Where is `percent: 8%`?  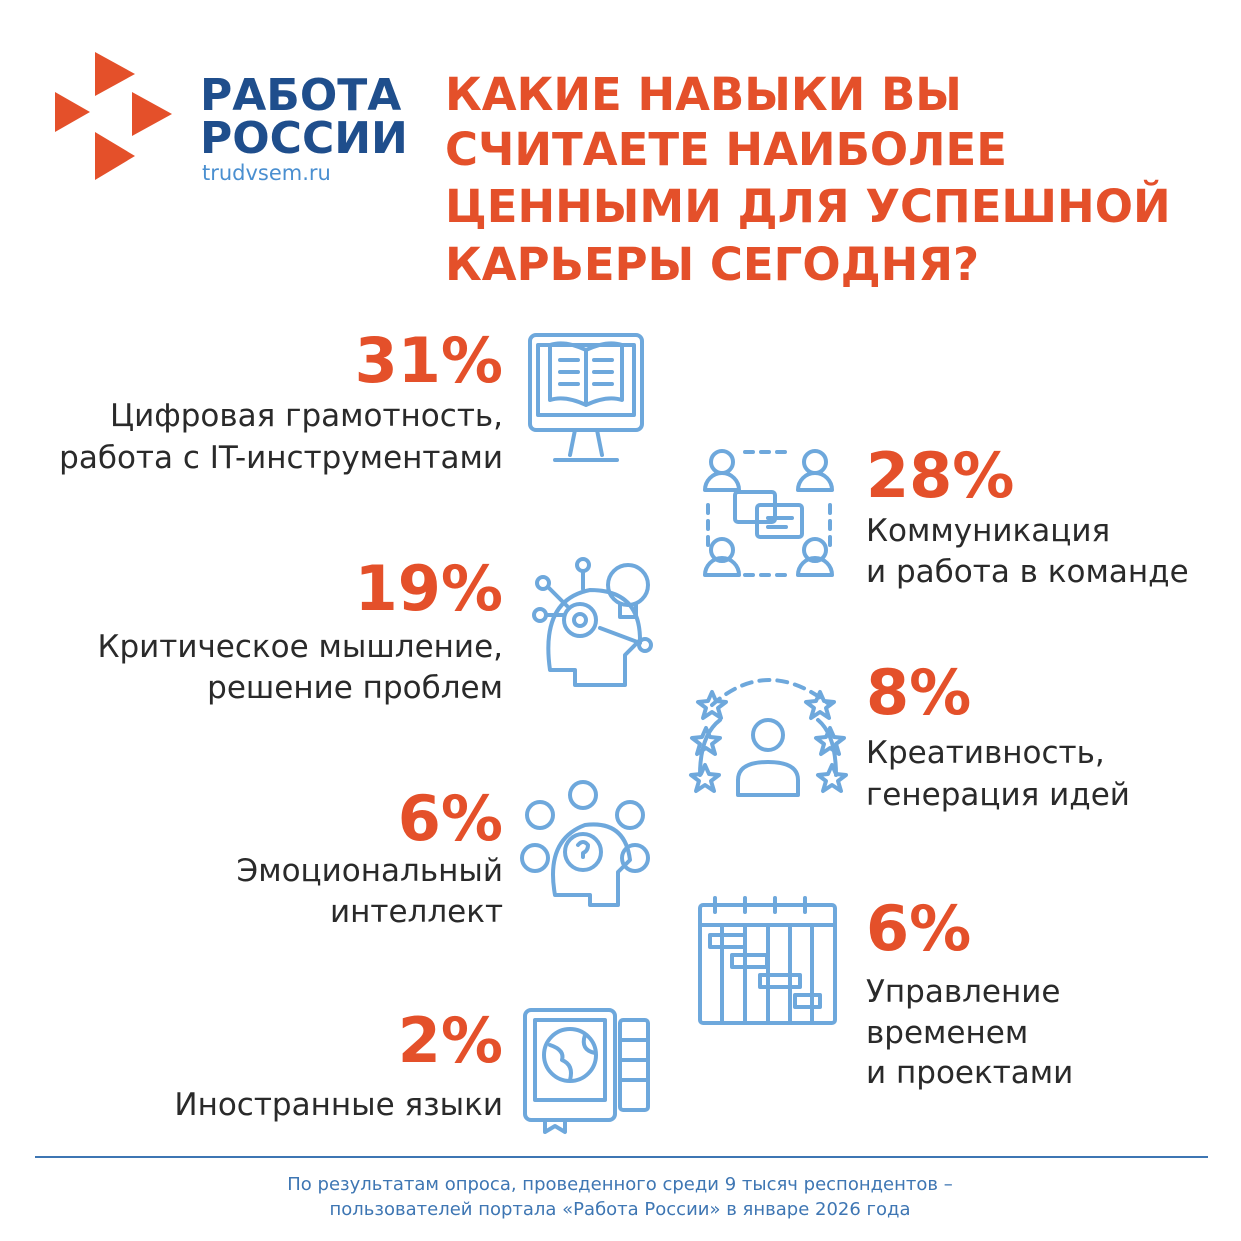 percent: 8% is located at coordinates (918, 692).